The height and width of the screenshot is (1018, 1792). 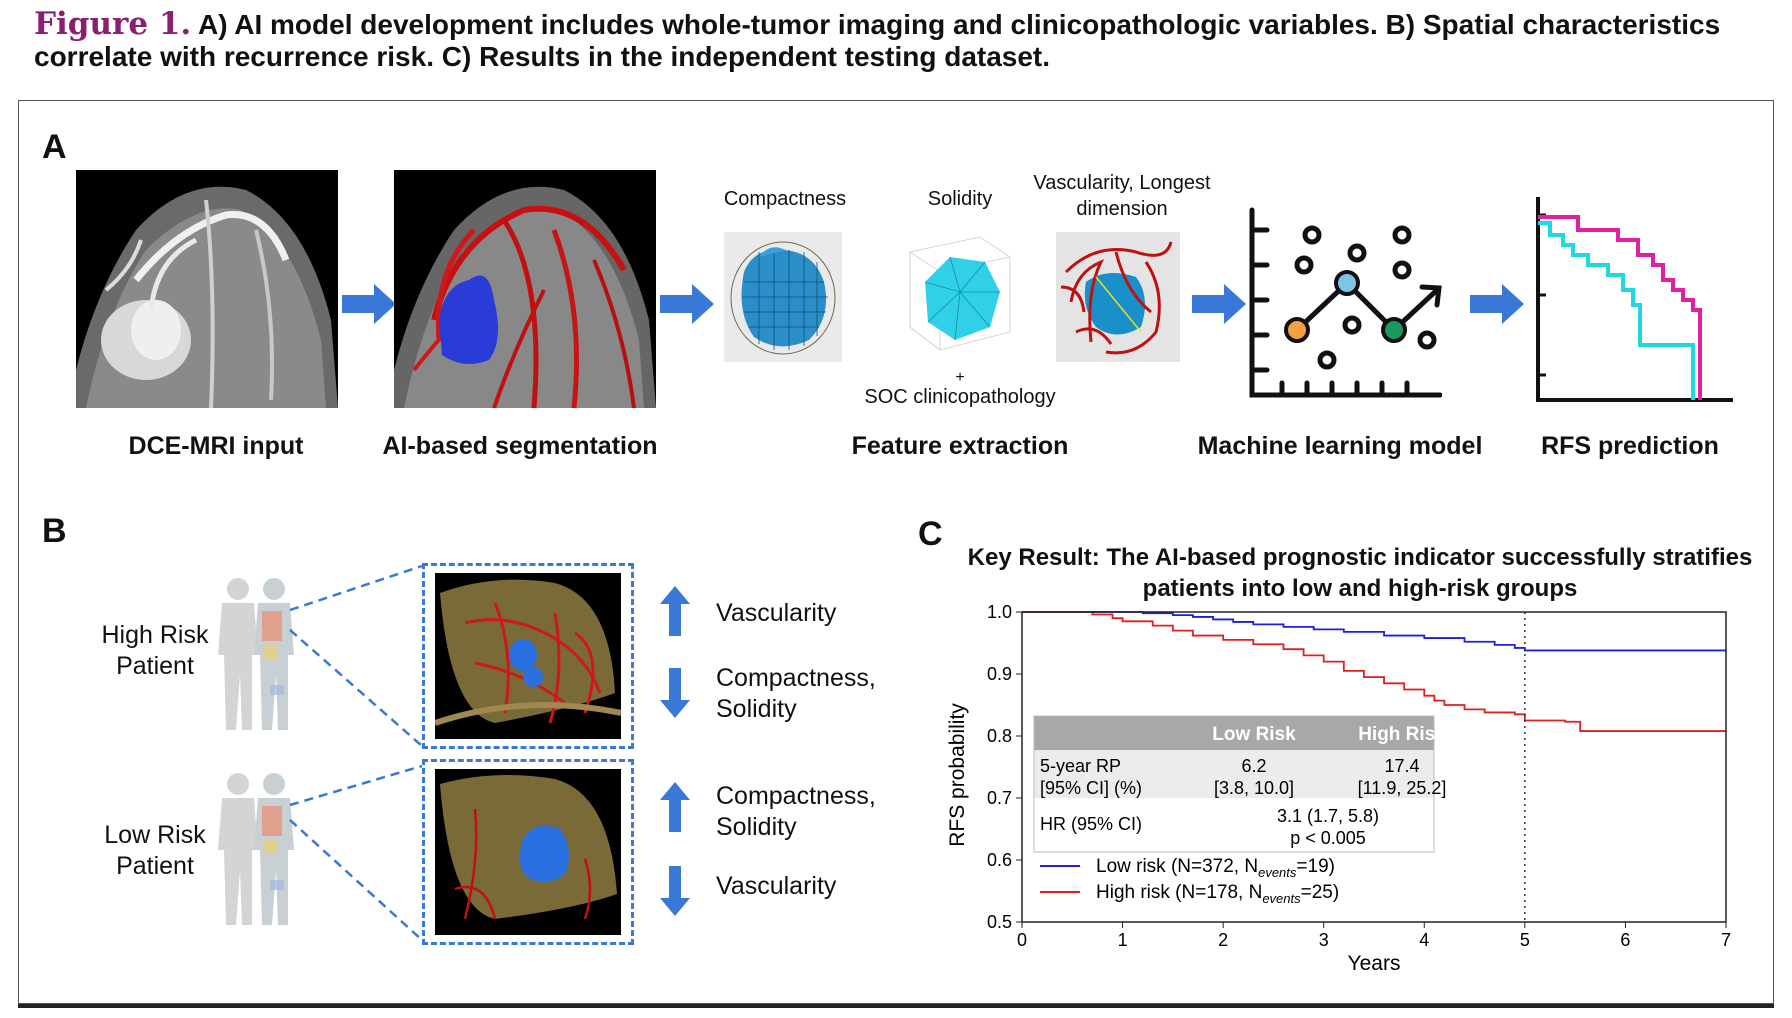 What do you see at coordinates (155, 850) in the screenshot?
I see `low-risk-label: Low Risk Patient` at bounding box center [155, 850].